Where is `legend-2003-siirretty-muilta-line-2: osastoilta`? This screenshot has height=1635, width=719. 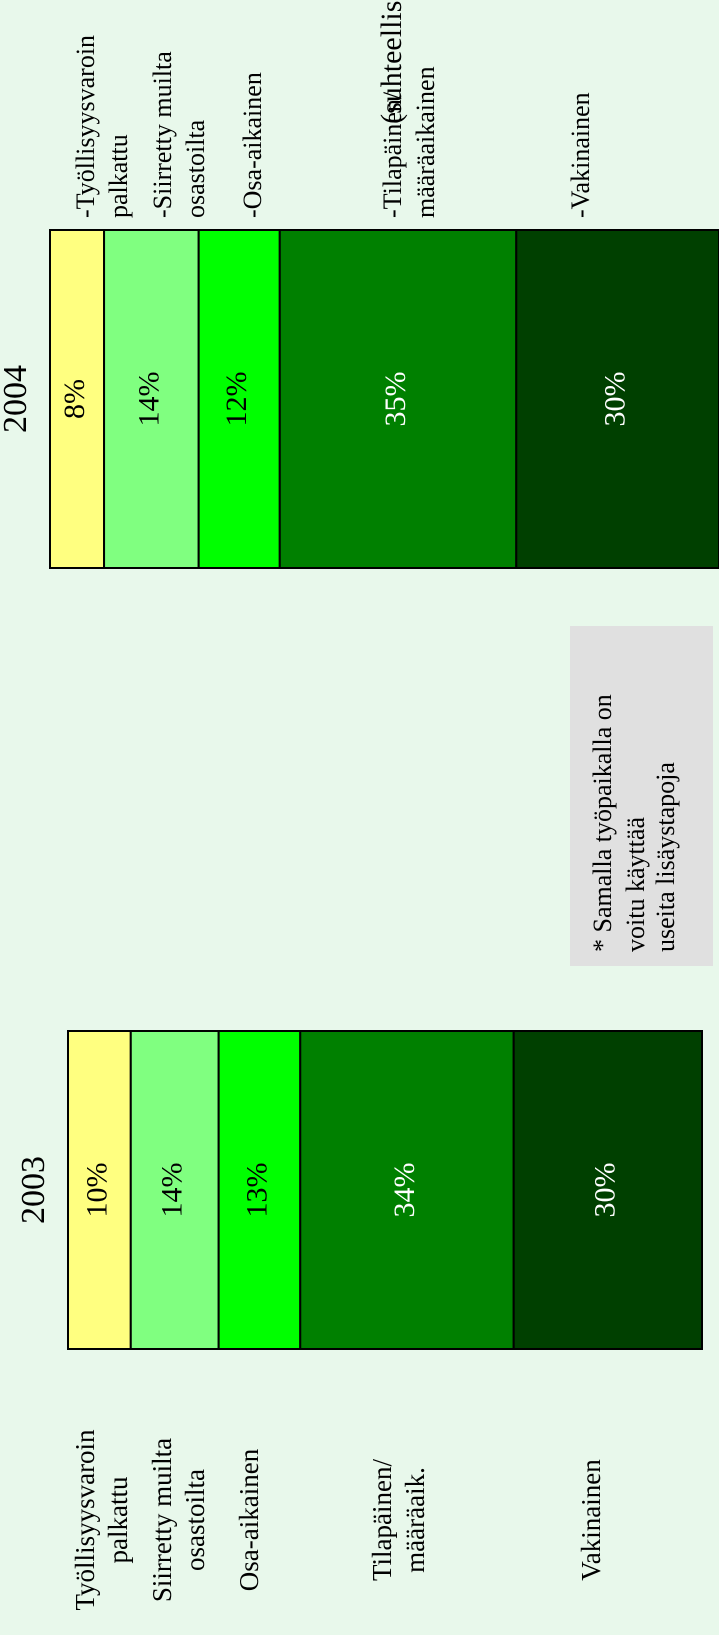
legend-2003-siirretty-muilta-line-2: osastoilta is located at coordinates (195, 1520).